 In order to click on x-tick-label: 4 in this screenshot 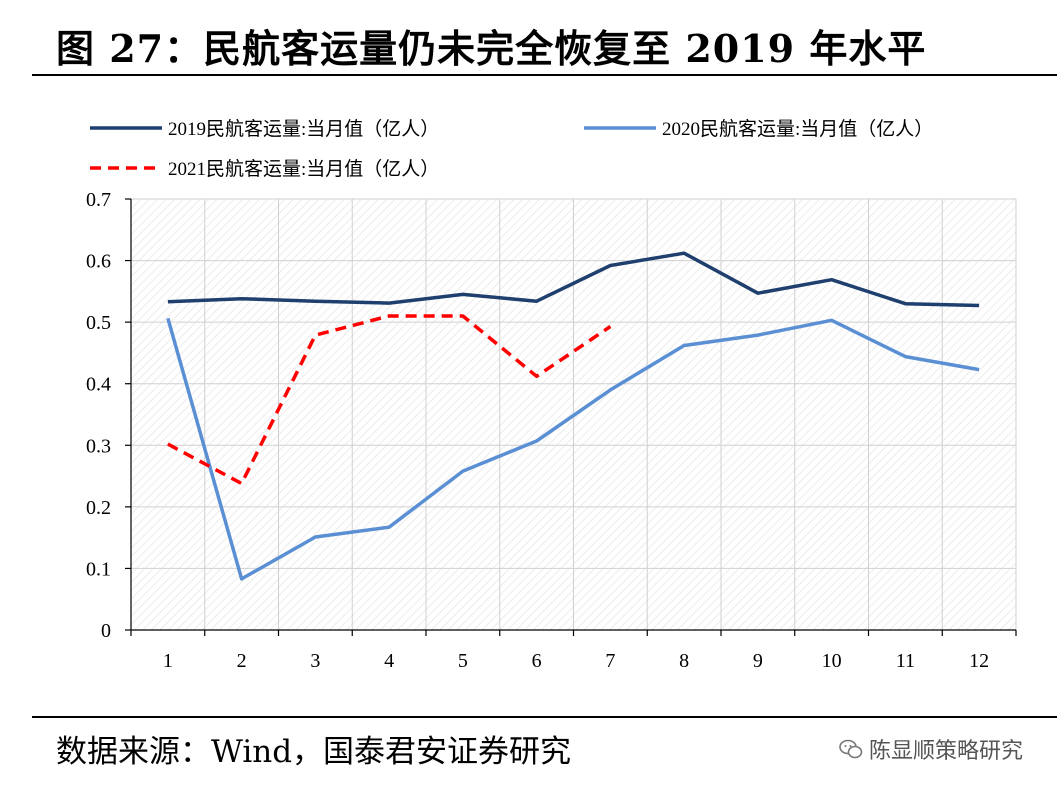, I will do `click(389, 661)`.